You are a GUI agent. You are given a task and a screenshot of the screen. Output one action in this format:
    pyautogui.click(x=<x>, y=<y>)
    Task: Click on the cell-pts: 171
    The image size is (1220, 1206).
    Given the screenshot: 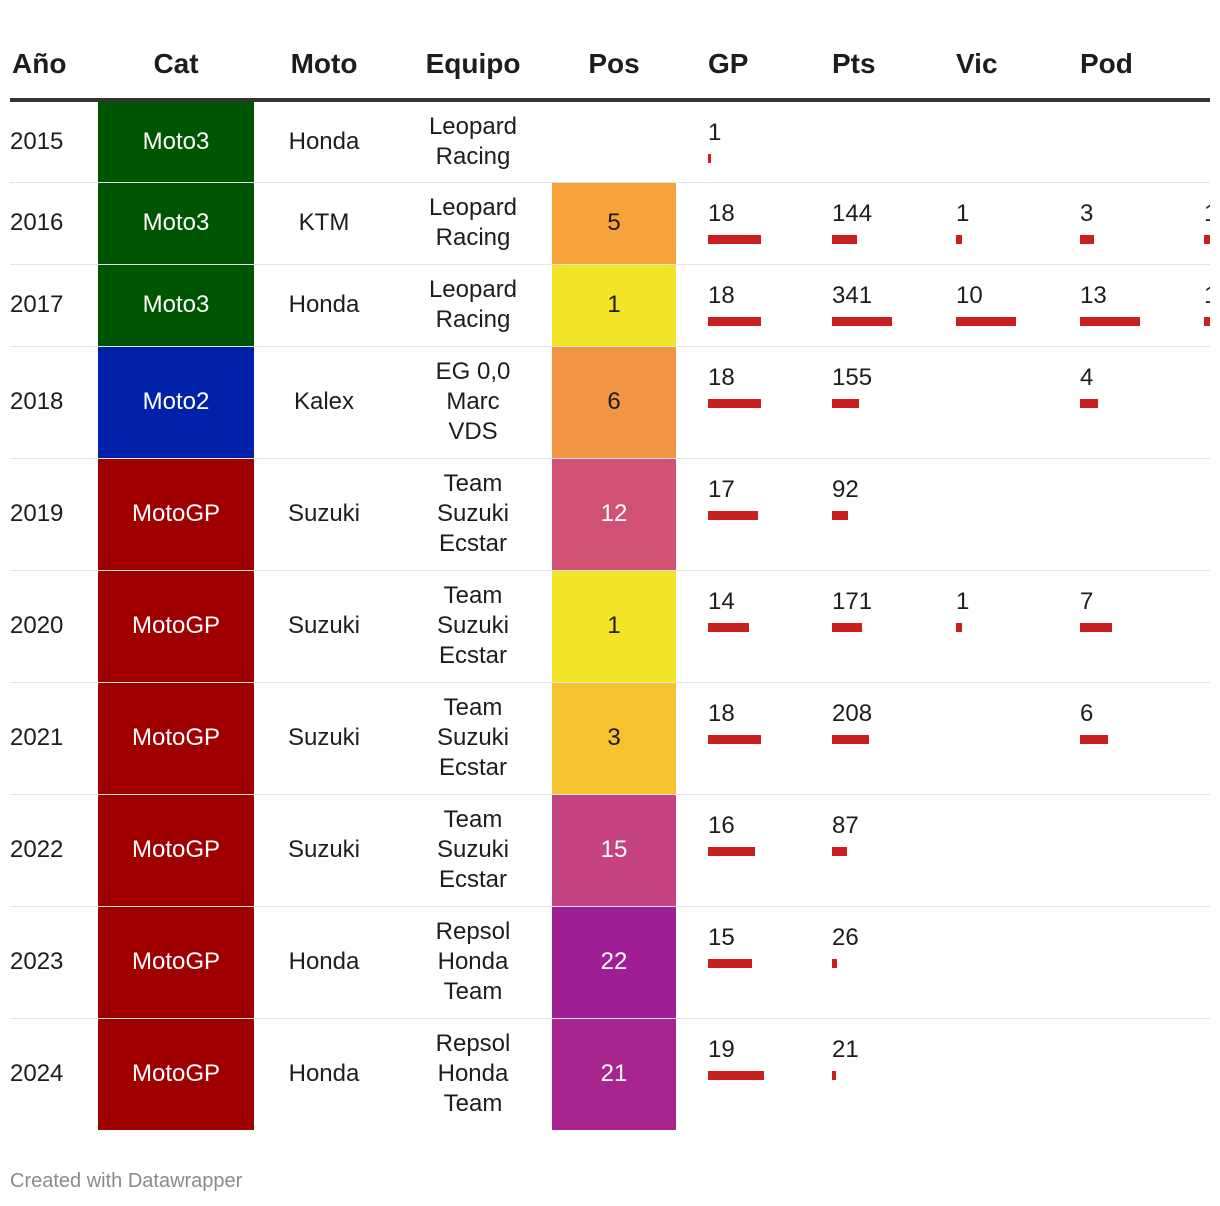 What is the action you would take?
    pyautogui.click(x=862, y=626)
    